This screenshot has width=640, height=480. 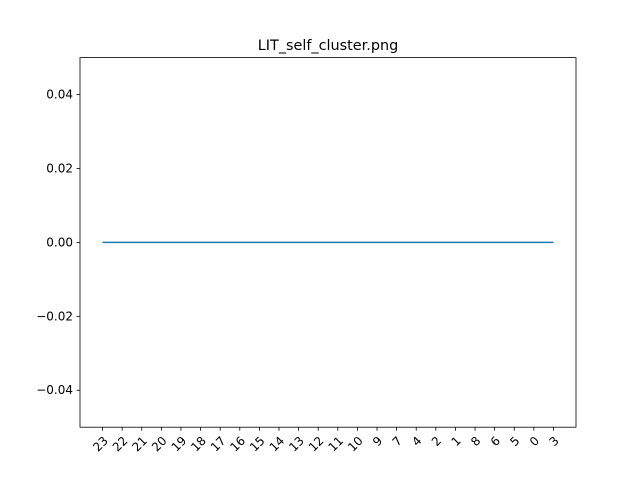 I want to click on chart-title: LIT_self_cluster.png, so click(x=328, y=46).